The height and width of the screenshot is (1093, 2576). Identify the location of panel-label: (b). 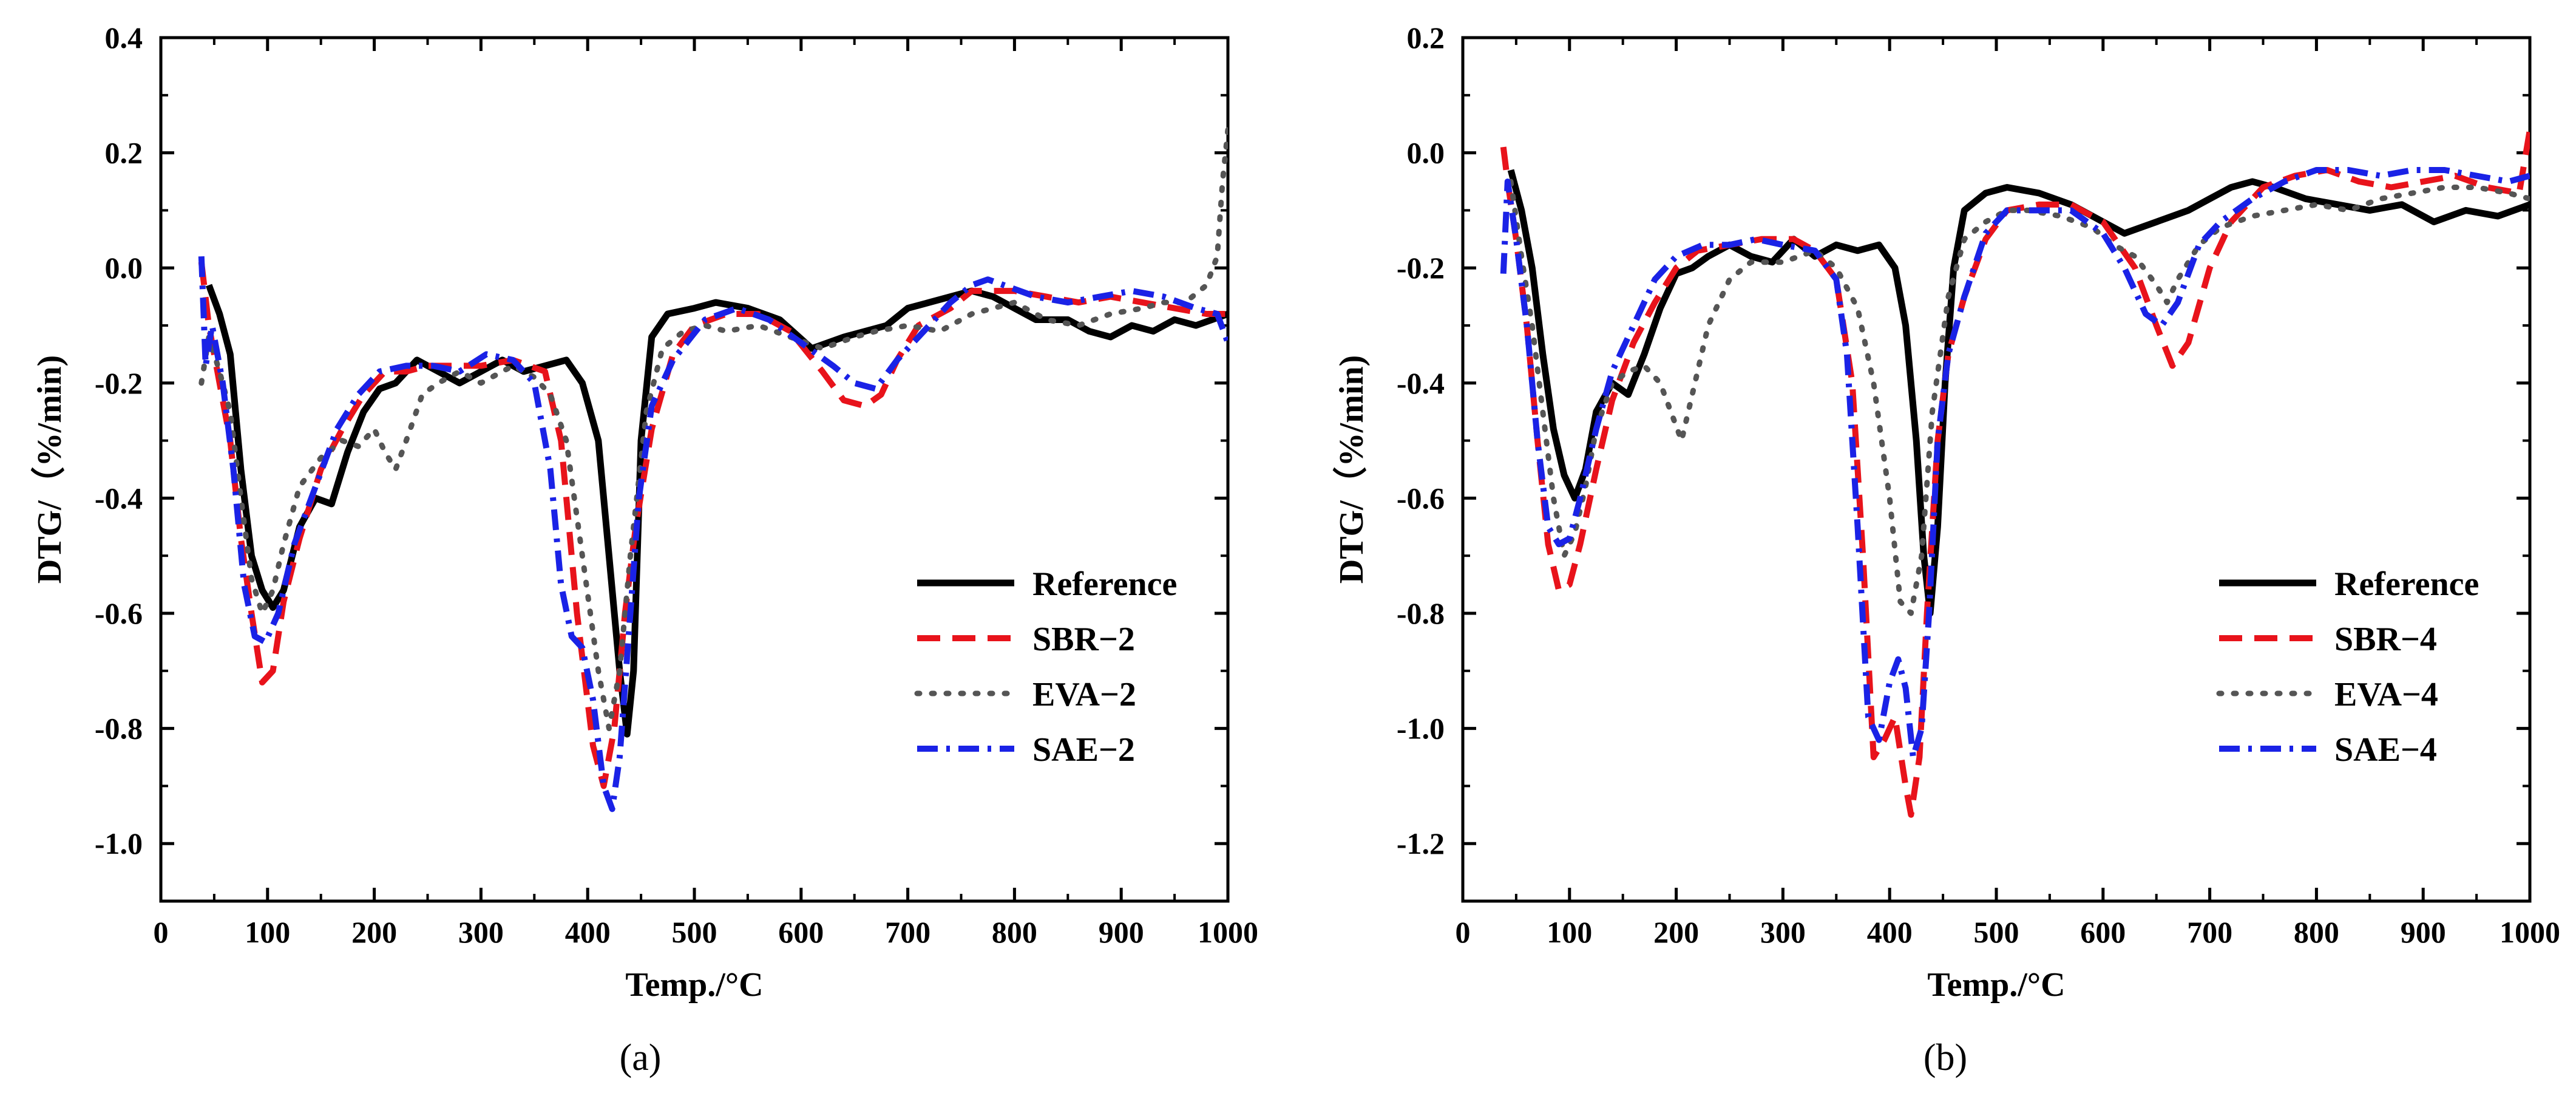
(1945, 1057).